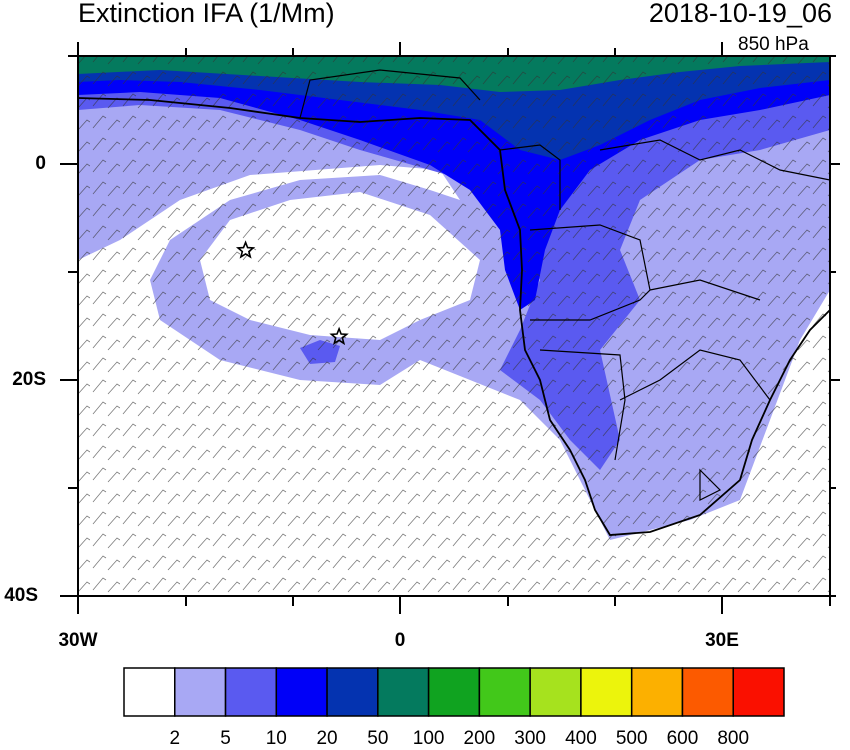 The height and width of the screenshot is (750, 850). Describe the element at coordinates (327, 738) in the screenshot. I see `colorbar-label: 20` at that location.